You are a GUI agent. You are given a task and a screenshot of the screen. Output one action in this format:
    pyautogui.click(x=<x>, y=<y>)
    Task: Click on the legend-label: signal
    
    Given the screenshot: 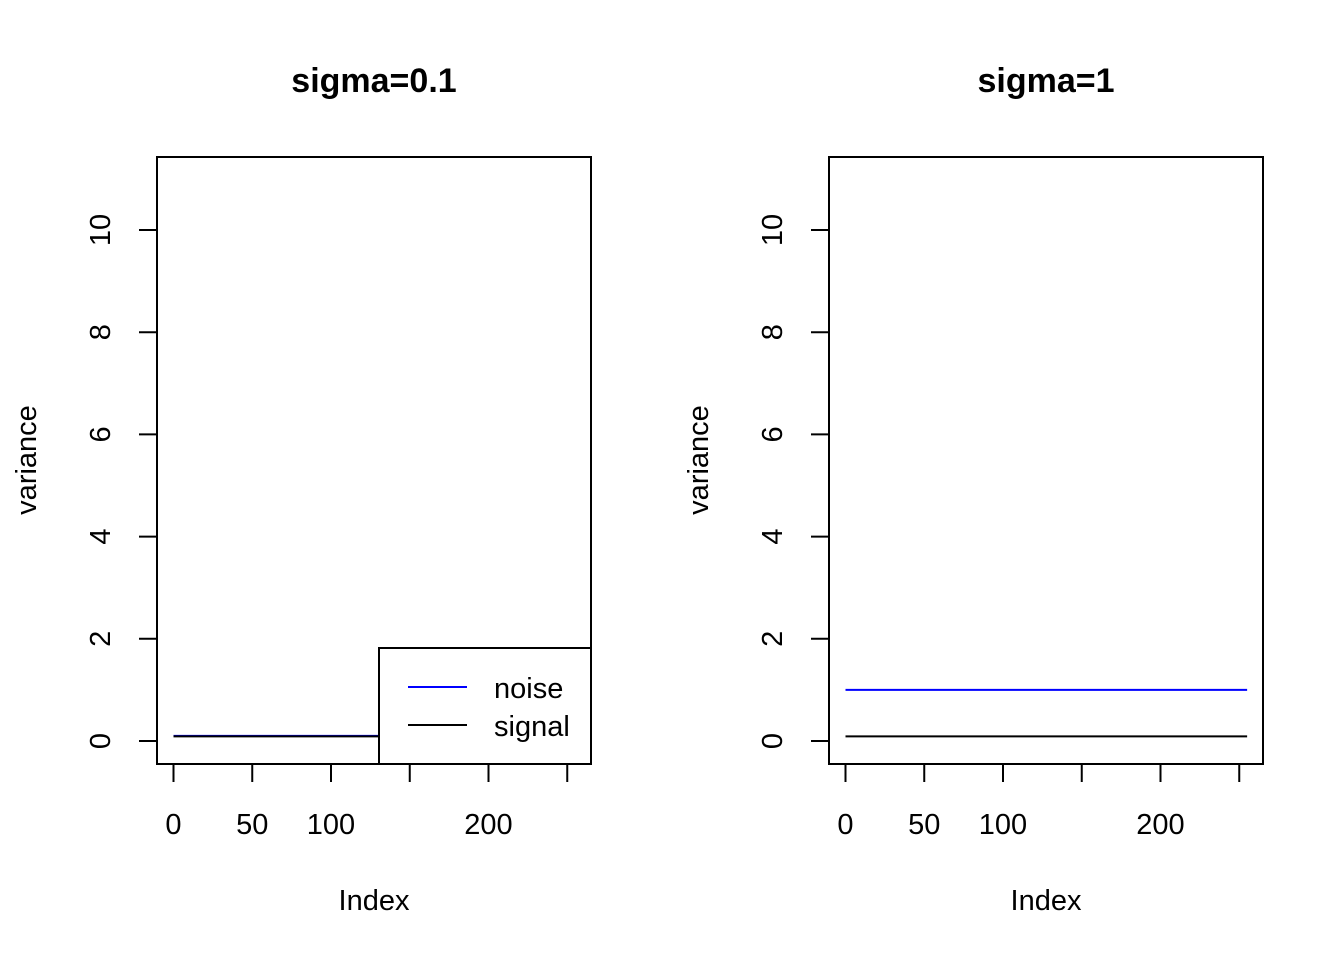 What is the action you would take?
    pyautogui.click(x=532, y=727)
    